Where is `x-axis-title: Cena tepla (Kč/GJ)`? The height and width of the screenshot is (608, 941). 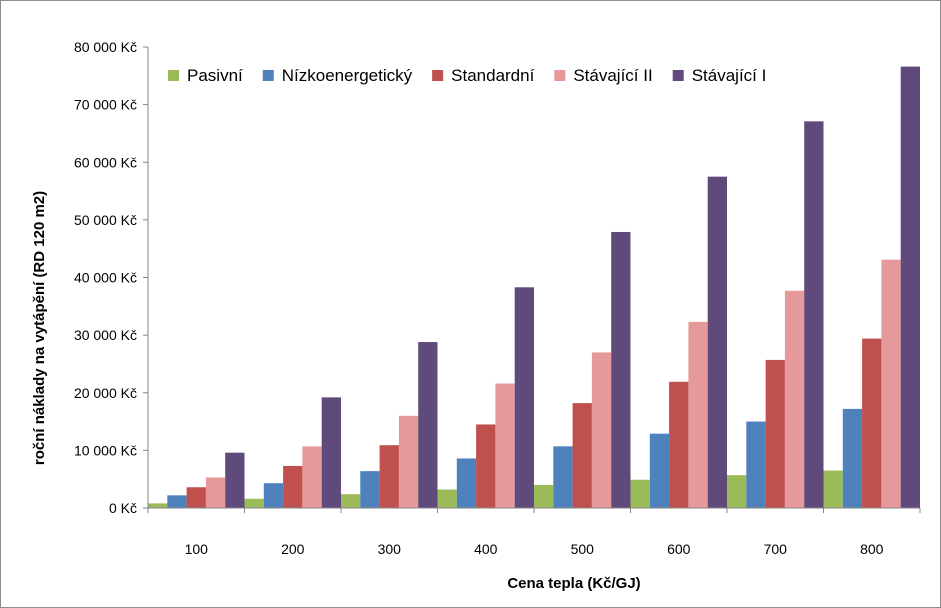
x-axis-title: Cena tepla (Kč/GJ) is located at coordinates (573, 583).